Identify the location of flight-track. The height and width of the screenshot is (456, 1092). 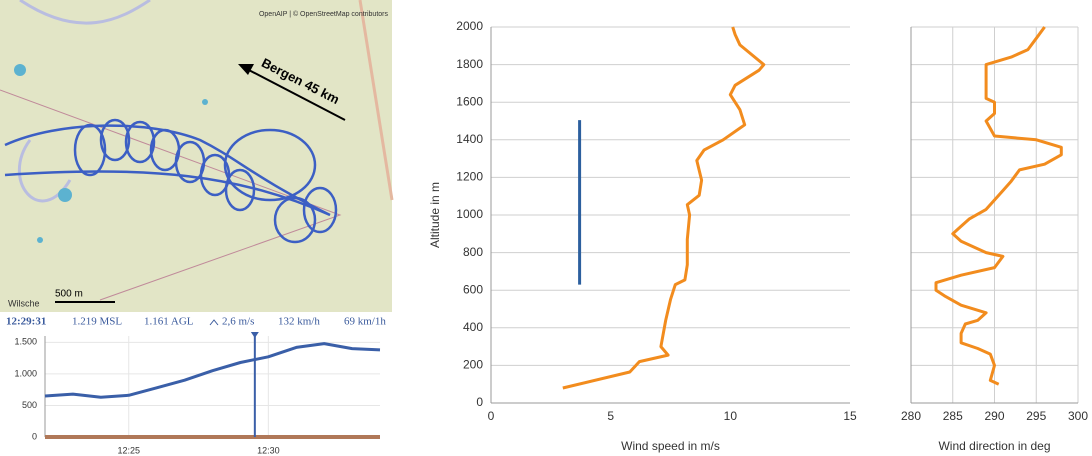
(167, 170).